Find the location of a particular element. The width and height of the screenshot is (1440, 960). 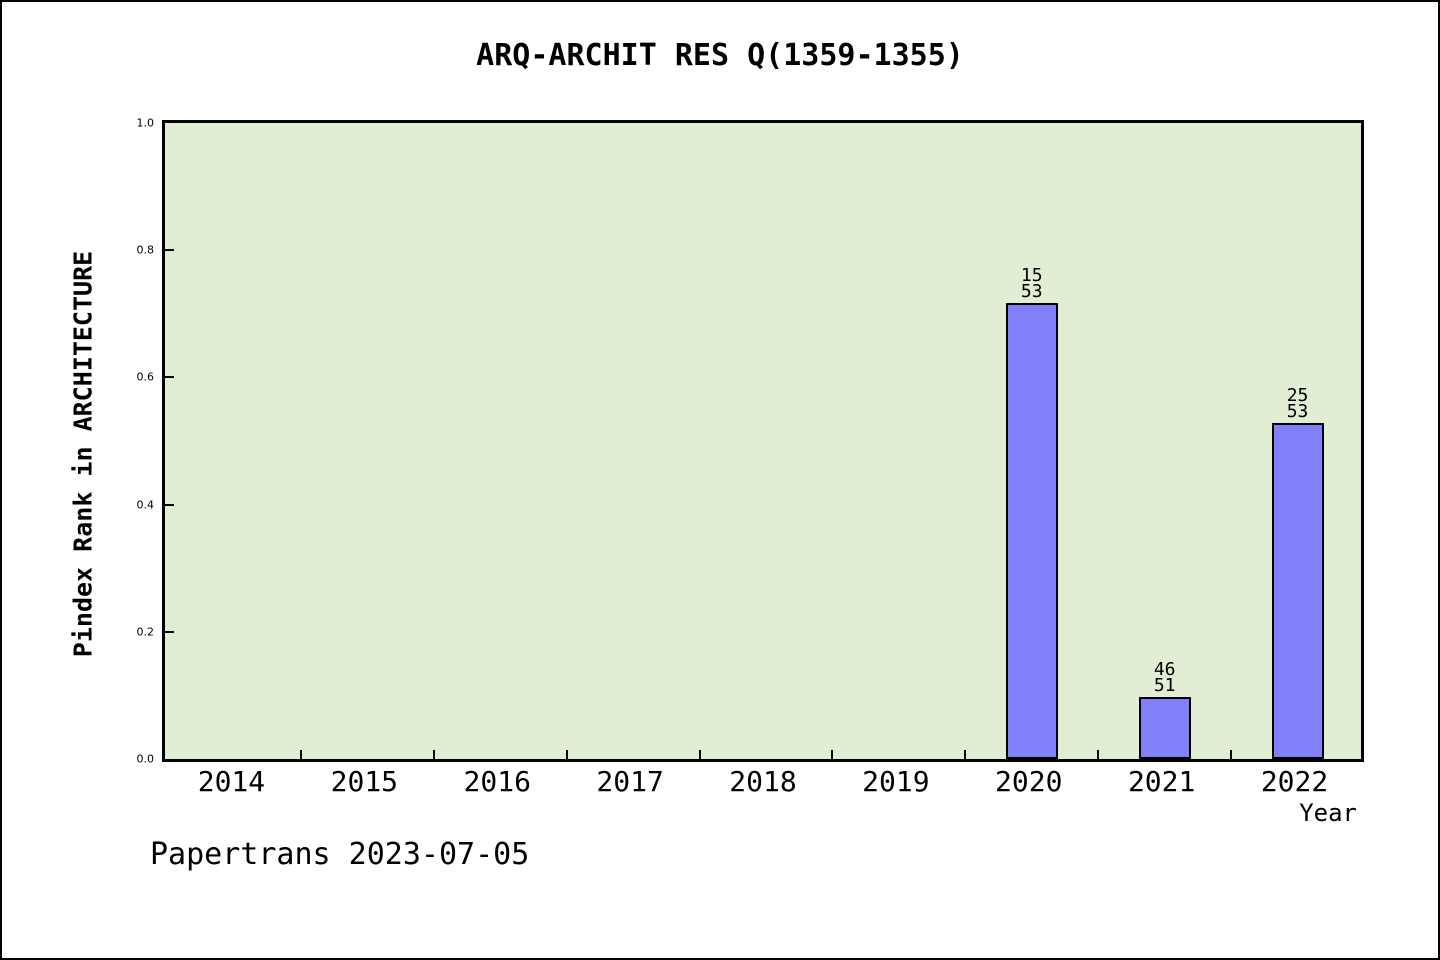

x-tick-label: 2021 is located at coordinates (1161, 781).